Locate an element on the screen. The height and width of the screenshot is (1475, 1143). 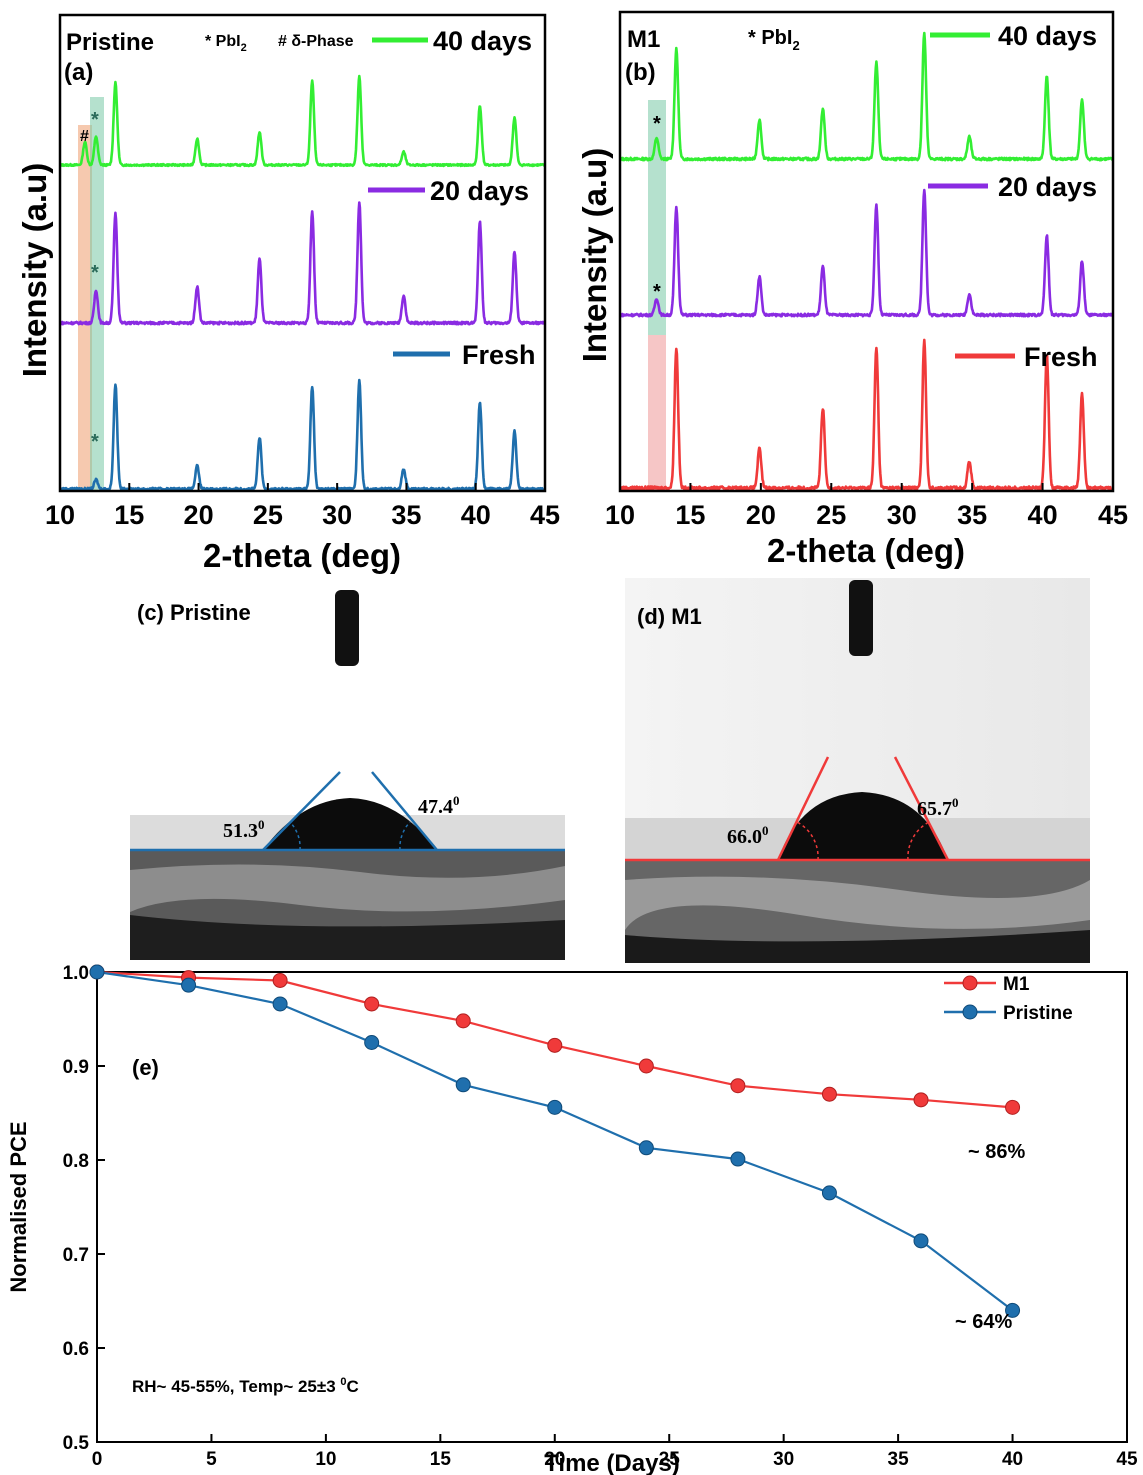
legend-20days-b: 20 days is located at coordinates (1047, 187).